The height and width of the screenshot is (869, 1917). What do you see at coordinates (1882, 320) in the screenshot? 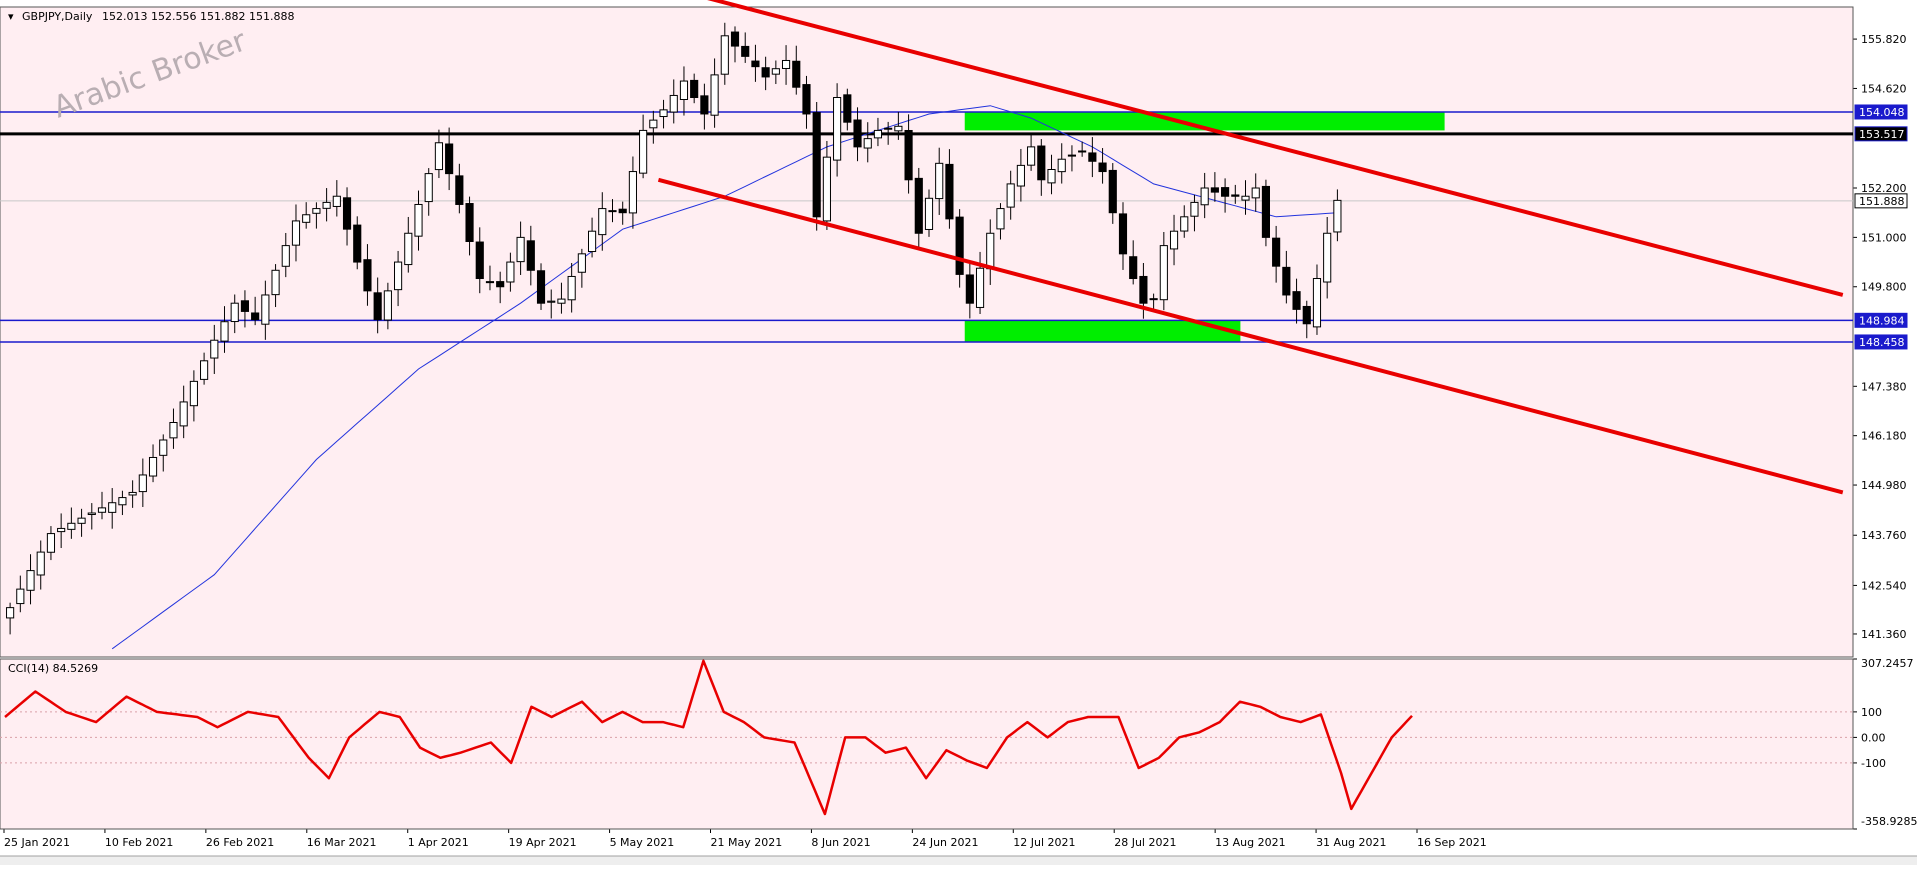
I see `price-tag-label: 148.984` at bounding box center [1882, 320].